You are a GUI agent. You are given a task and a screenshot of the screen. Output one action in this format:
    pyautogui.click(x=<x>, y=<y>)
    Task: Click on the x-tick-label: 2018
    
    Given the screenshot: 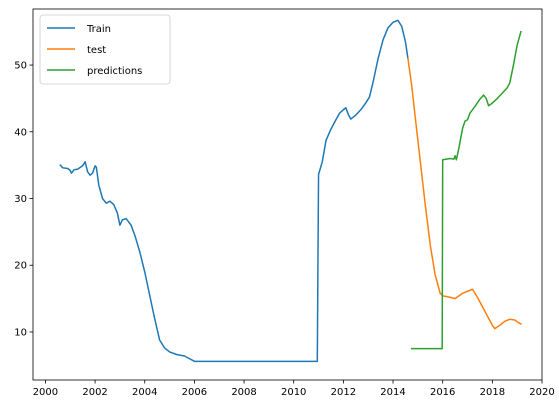 What is the action you would take?
    pyautogui.click(x=492, y=392)
    